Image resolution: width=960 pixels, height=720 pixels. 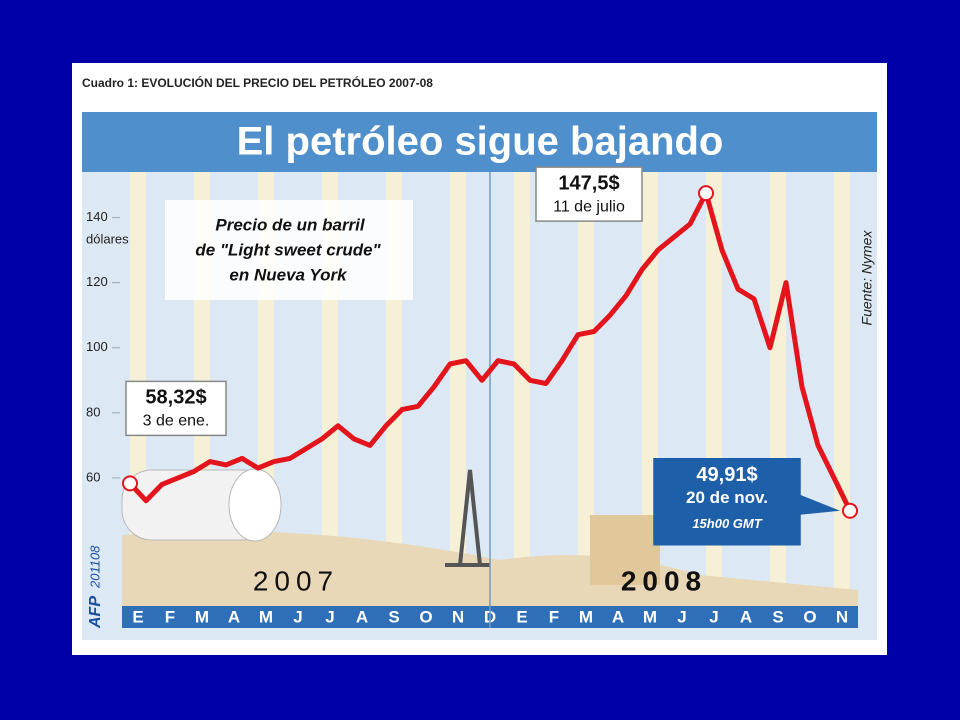 I want to click on derrick, so click(x=467, y=518).